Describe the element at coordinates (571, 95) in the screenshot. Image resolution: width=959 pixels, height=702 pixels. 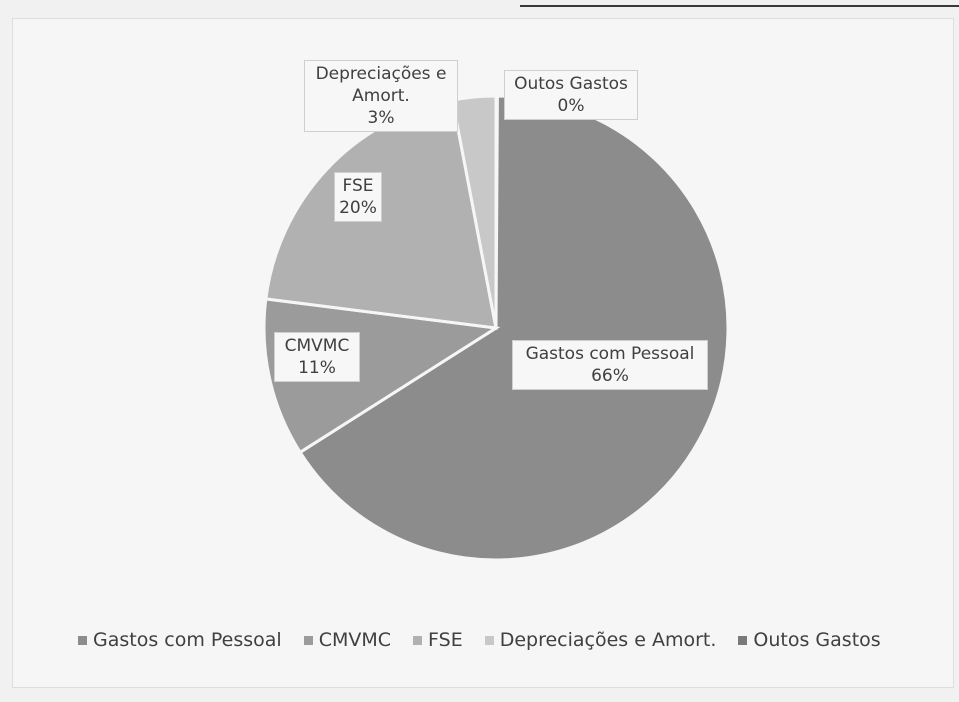
I see `label-outos-gastos: Outos Gastos 0%` at that location.